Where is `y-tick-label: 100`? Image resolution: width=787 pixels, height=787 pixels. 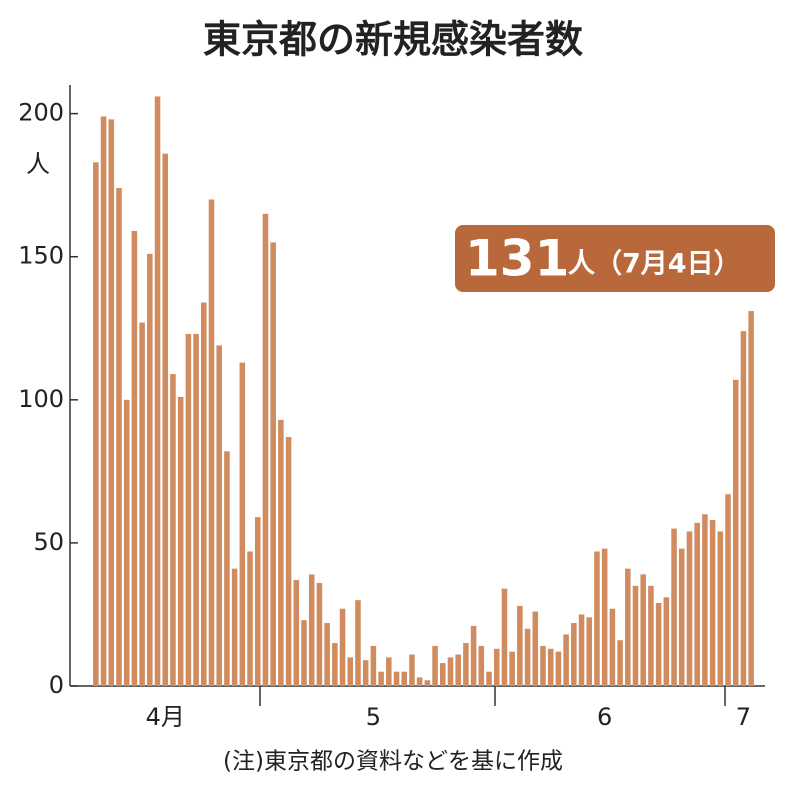 y-tick-label: 100 is located at coordinates (41, 399).